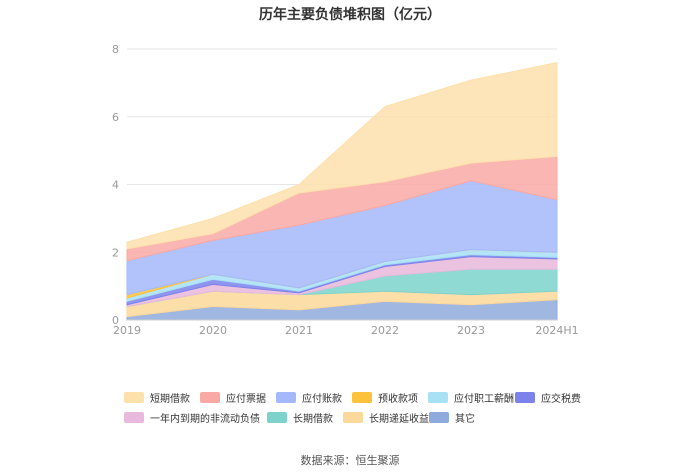  I want to click on chart-title: 历年主要负债堆积图（亿元）, so click(350, 15).